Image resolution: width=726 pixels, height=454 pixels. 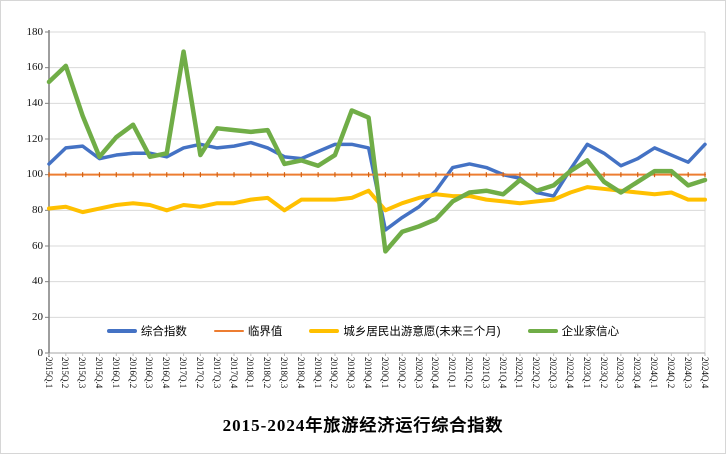 I want to click on y-axis-tick-label: 20, so click(x=37, y=316).